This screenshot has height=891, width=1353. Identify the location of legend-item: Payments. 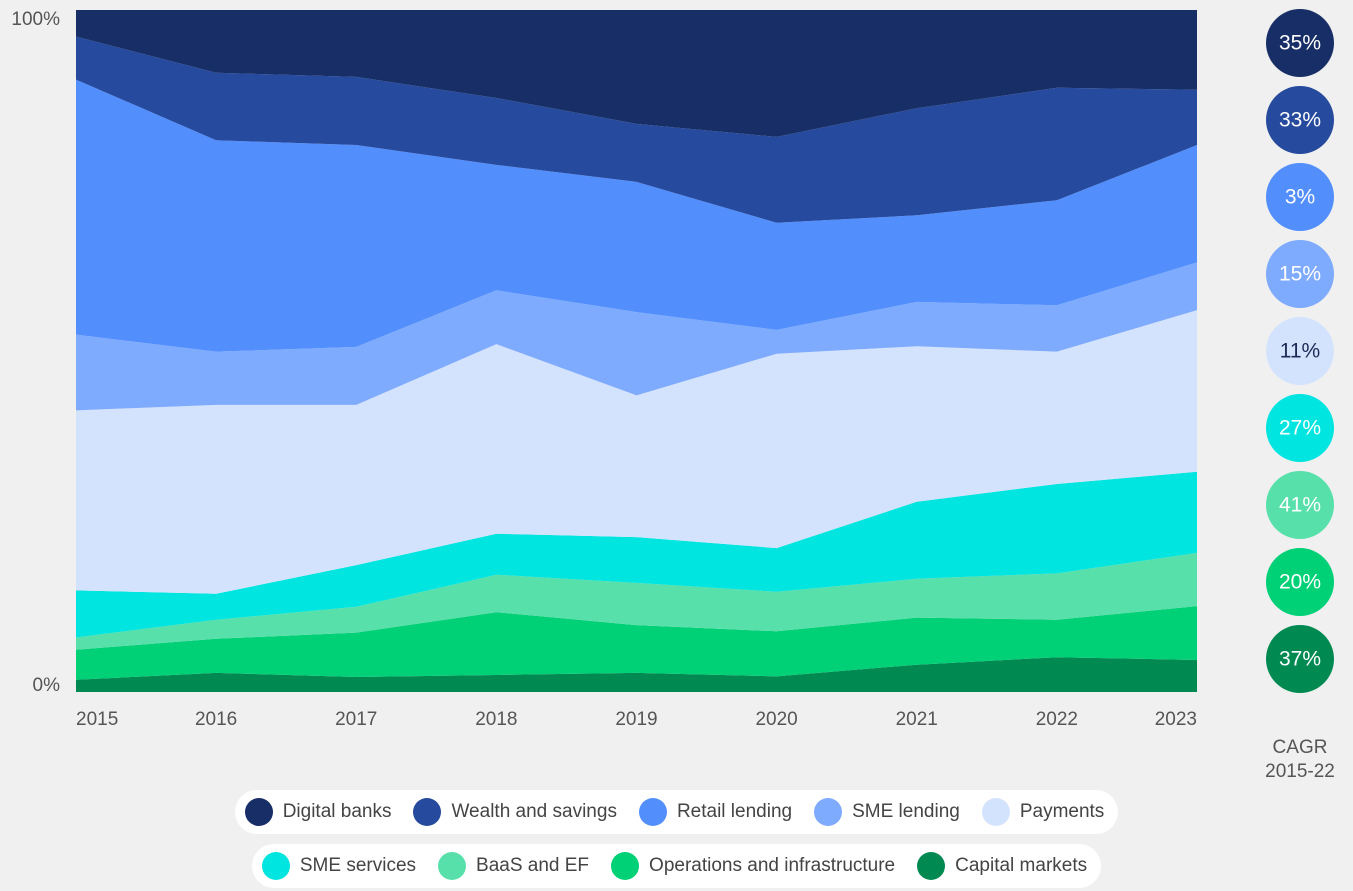
(1043, 812).